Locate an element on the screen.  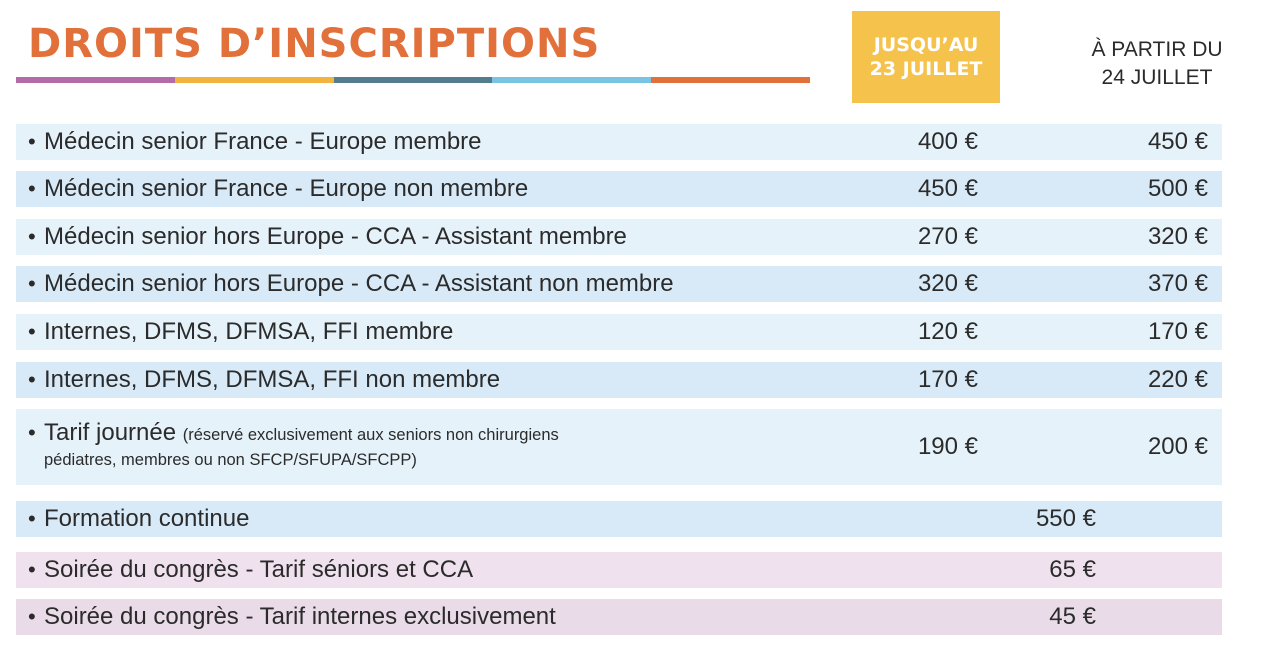
bar-segment-orange is located at coordinates (730, 80).